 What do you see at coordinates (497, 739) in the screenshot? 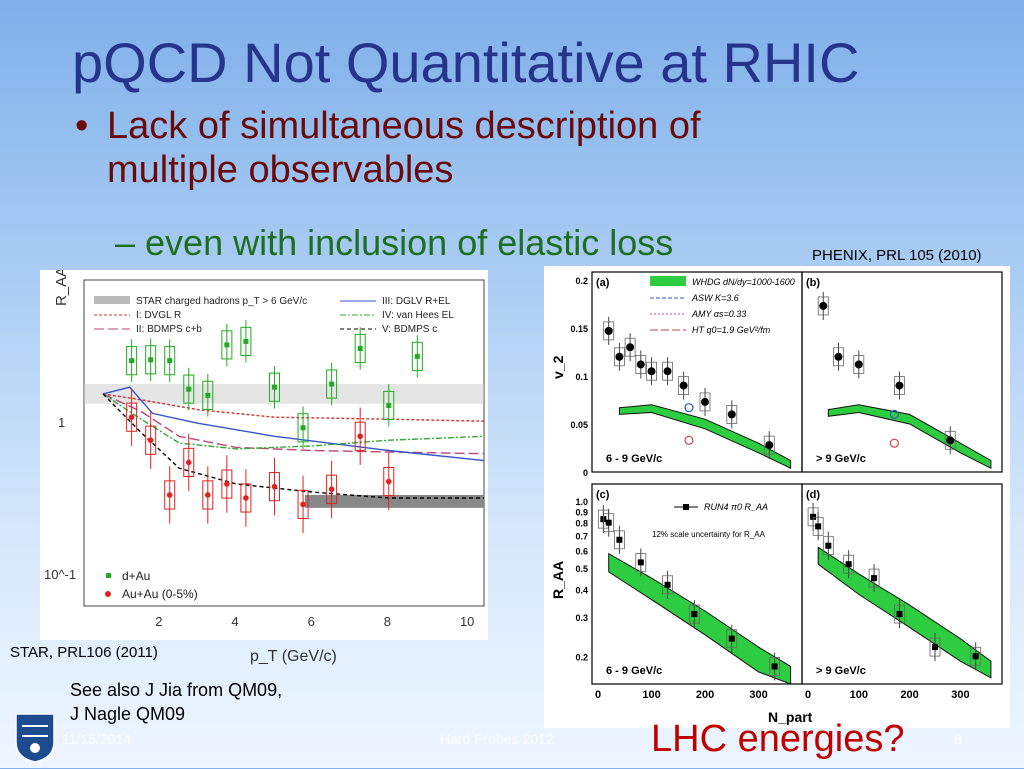
I see `footer-center: Hard Probes 2012` at bounding box center [497, 739].